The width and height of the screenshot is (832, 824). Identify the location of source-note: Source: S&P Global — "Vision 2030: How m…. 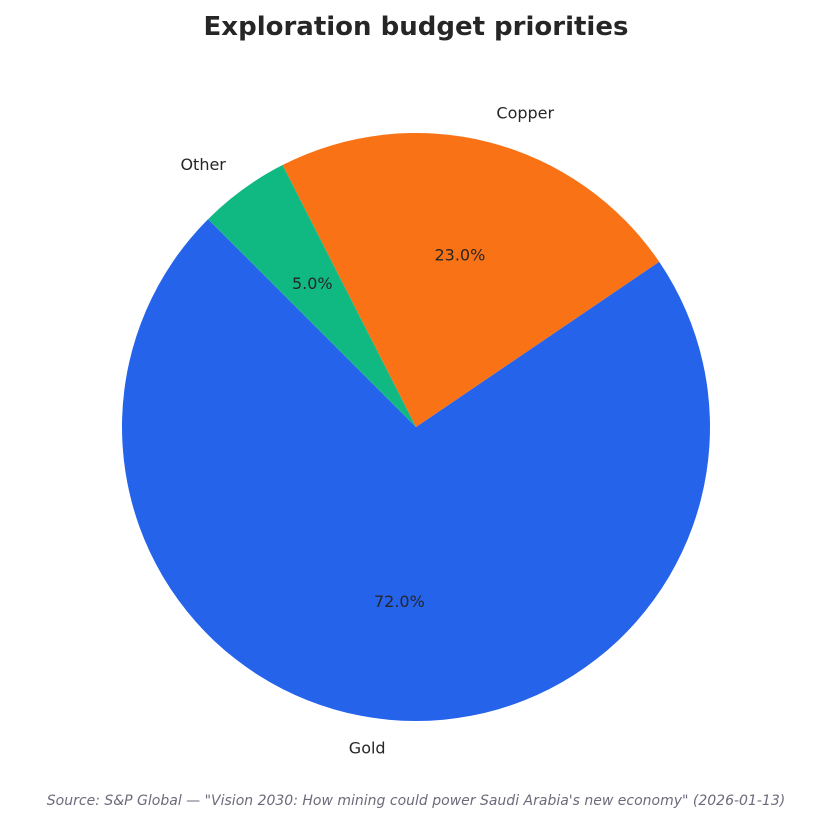
(416, 801).